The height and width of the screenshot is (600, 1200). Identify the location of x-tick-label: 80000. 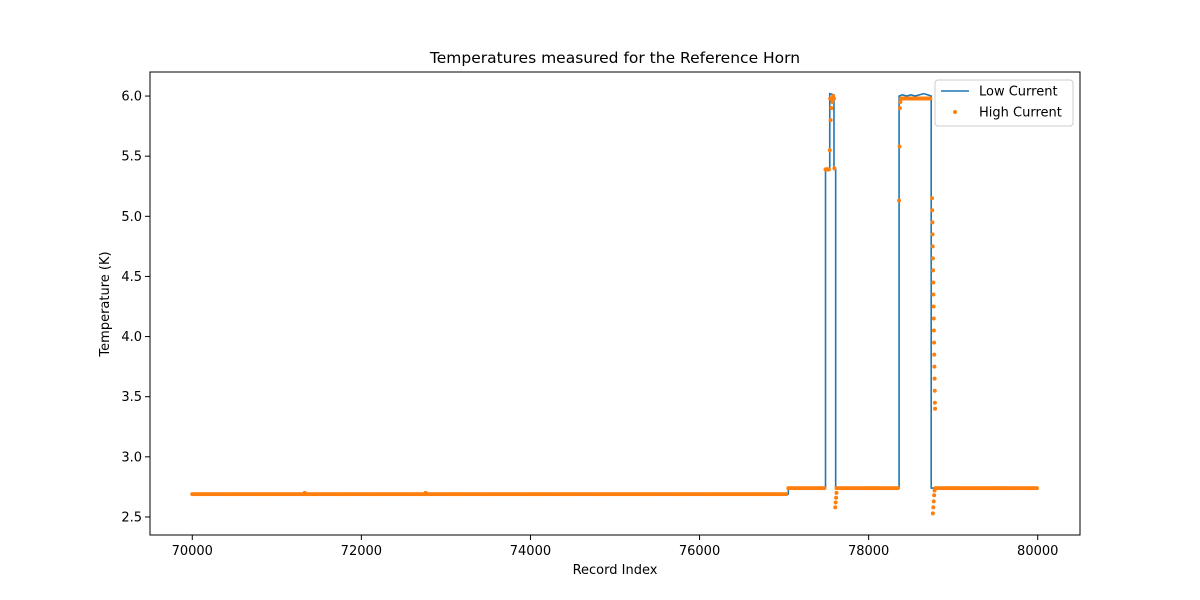
(1037, 551).